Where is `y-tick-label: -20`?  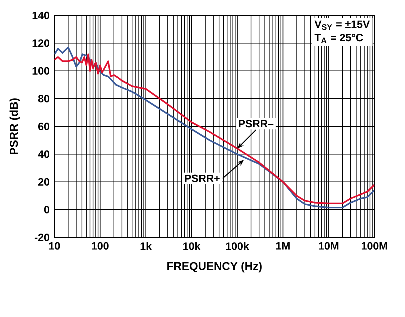 y-tick-label: -20 is located at coordinates (42, 238).